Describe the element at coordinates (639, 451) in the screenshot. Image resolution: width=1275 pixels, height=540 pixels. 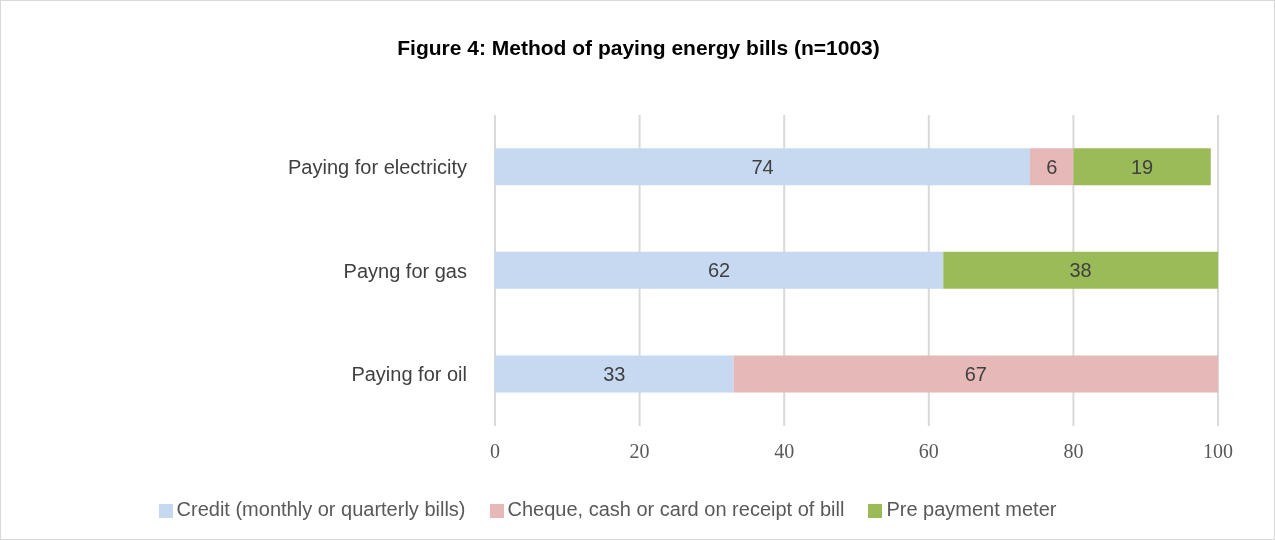
I see `x-tick-label: 20` at that location.